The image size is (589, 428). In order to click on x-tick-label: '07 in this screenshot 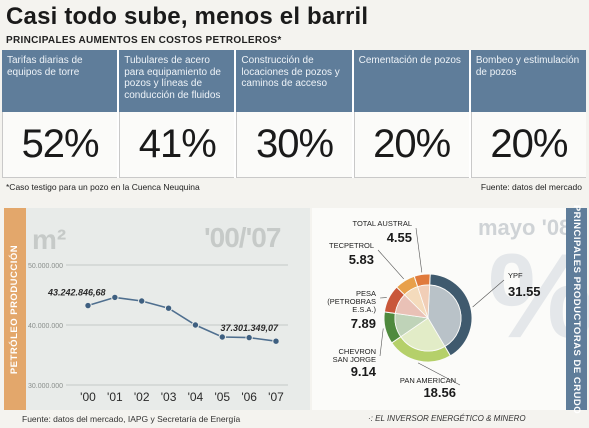, I will do `click(276, 397)`.